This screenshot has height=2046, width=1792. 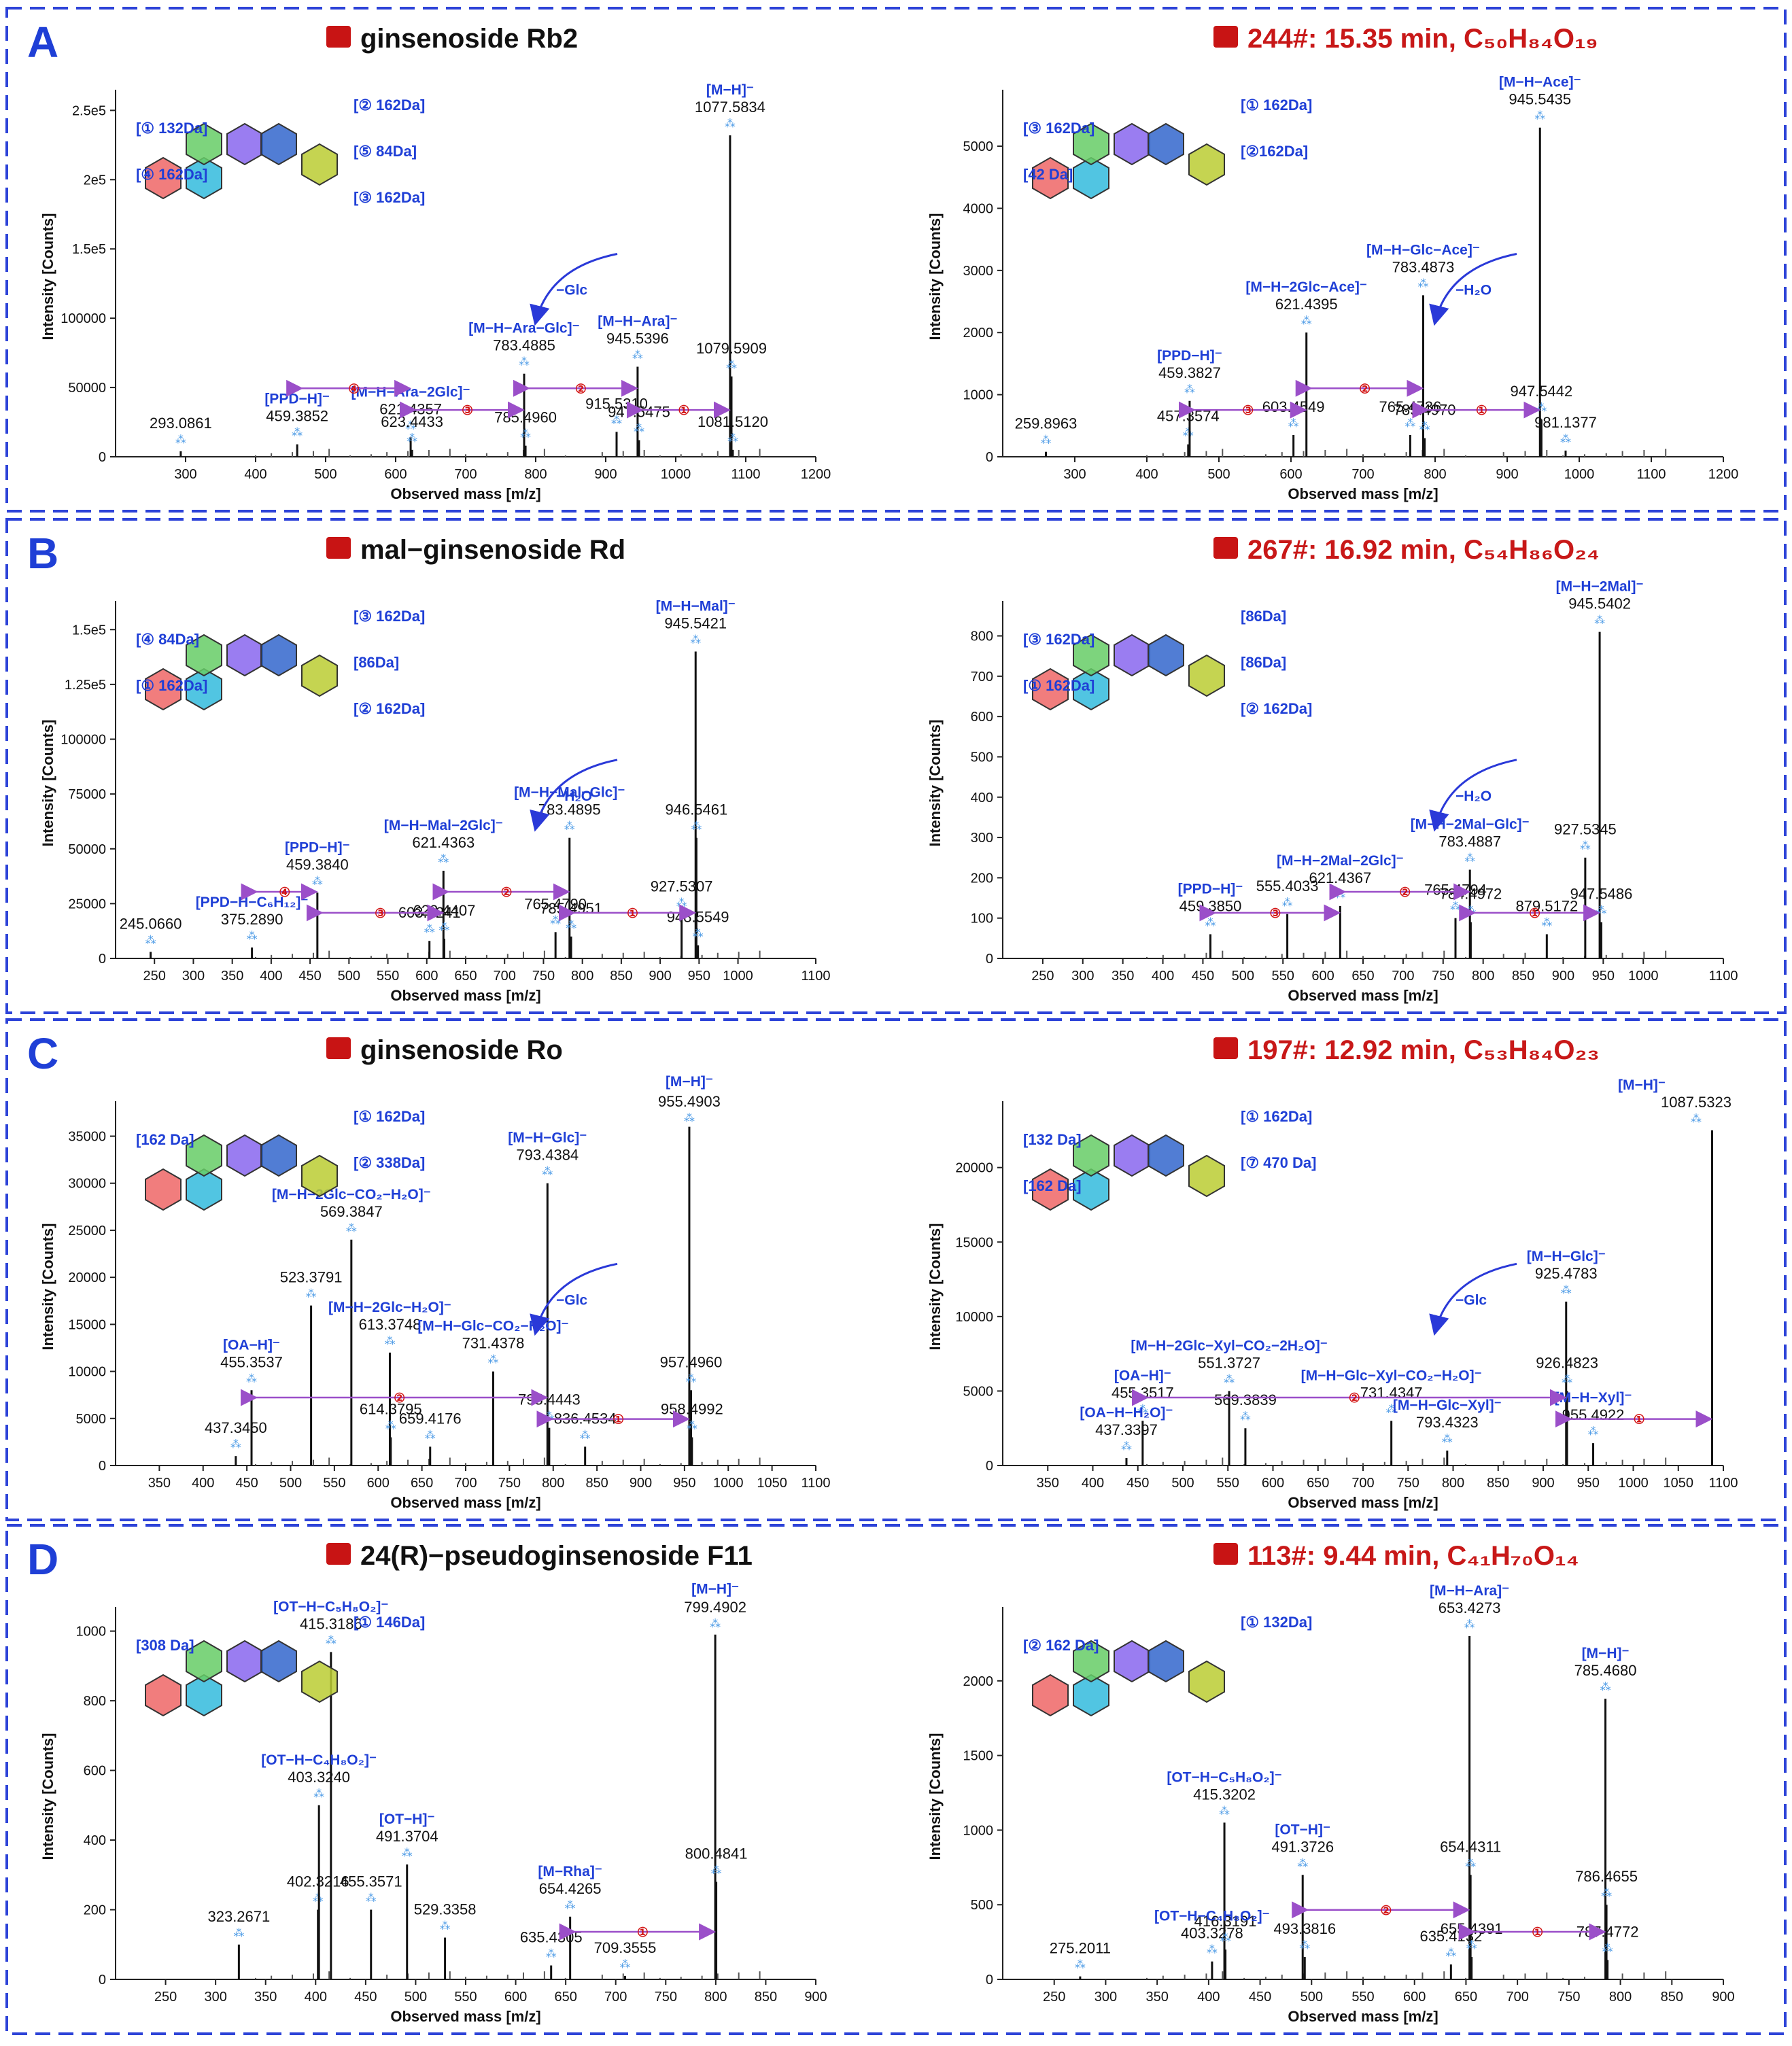 I want to click on molecule-structure: [① 162Da] [162 Da] [② 338Da], so click(x=280, y=1159).